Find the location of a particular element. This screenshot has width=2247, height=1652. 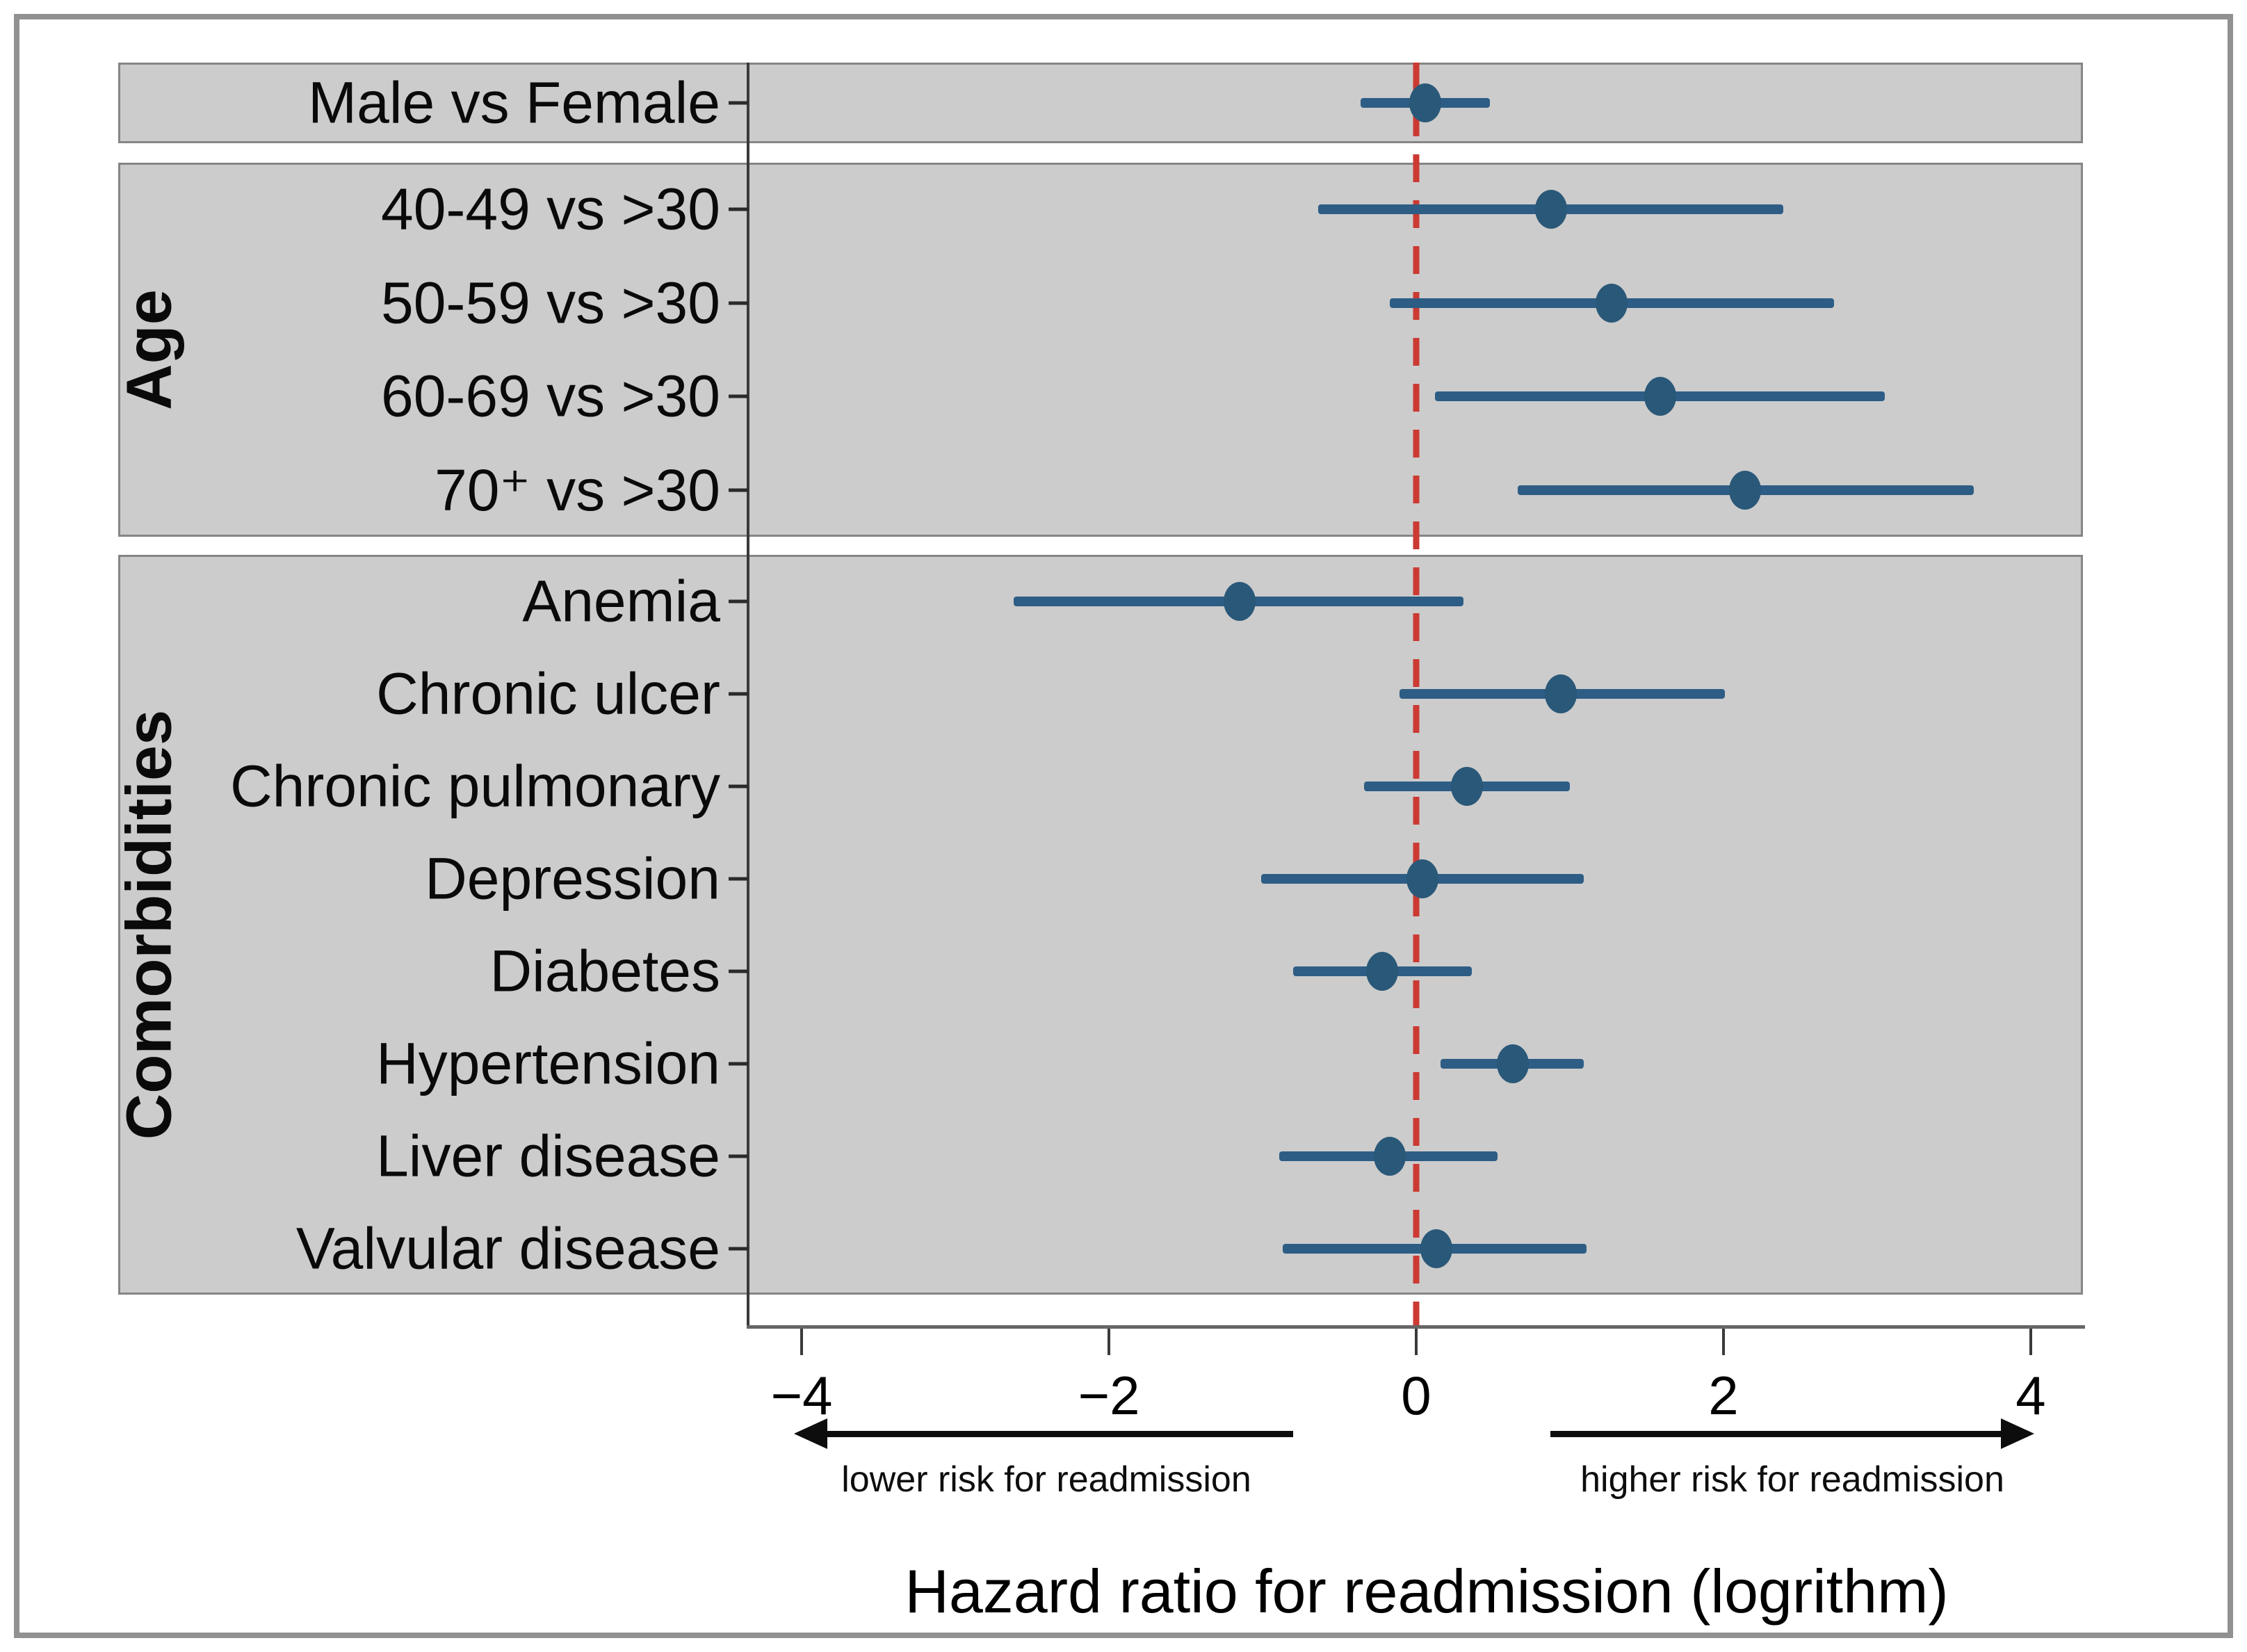

group-label-comorbidities: Comorbidities is located at coordinates (149, 924).